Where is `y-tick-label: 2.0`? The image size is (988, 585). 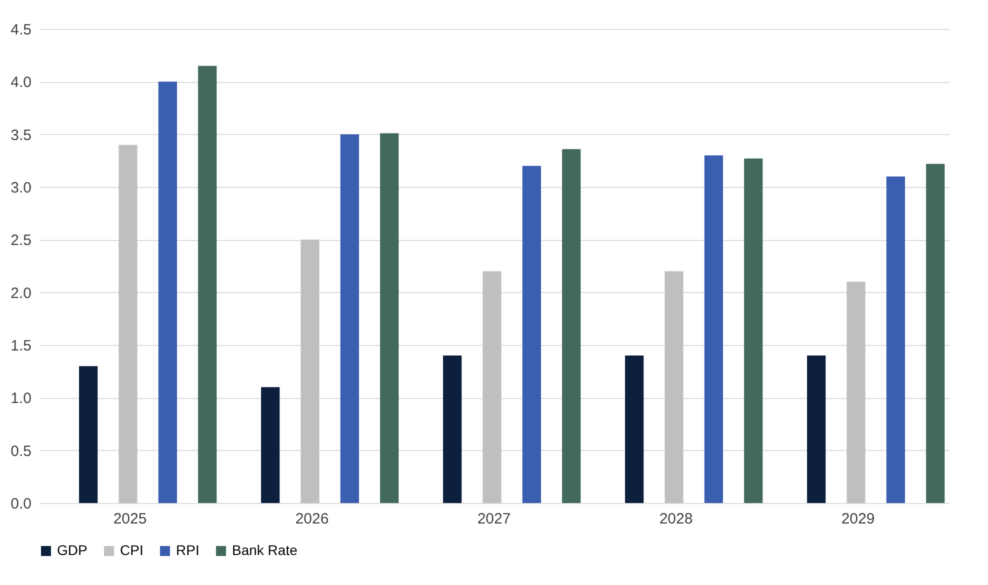 y-tick-label: 2.0 is located at coordinates (21, 293).